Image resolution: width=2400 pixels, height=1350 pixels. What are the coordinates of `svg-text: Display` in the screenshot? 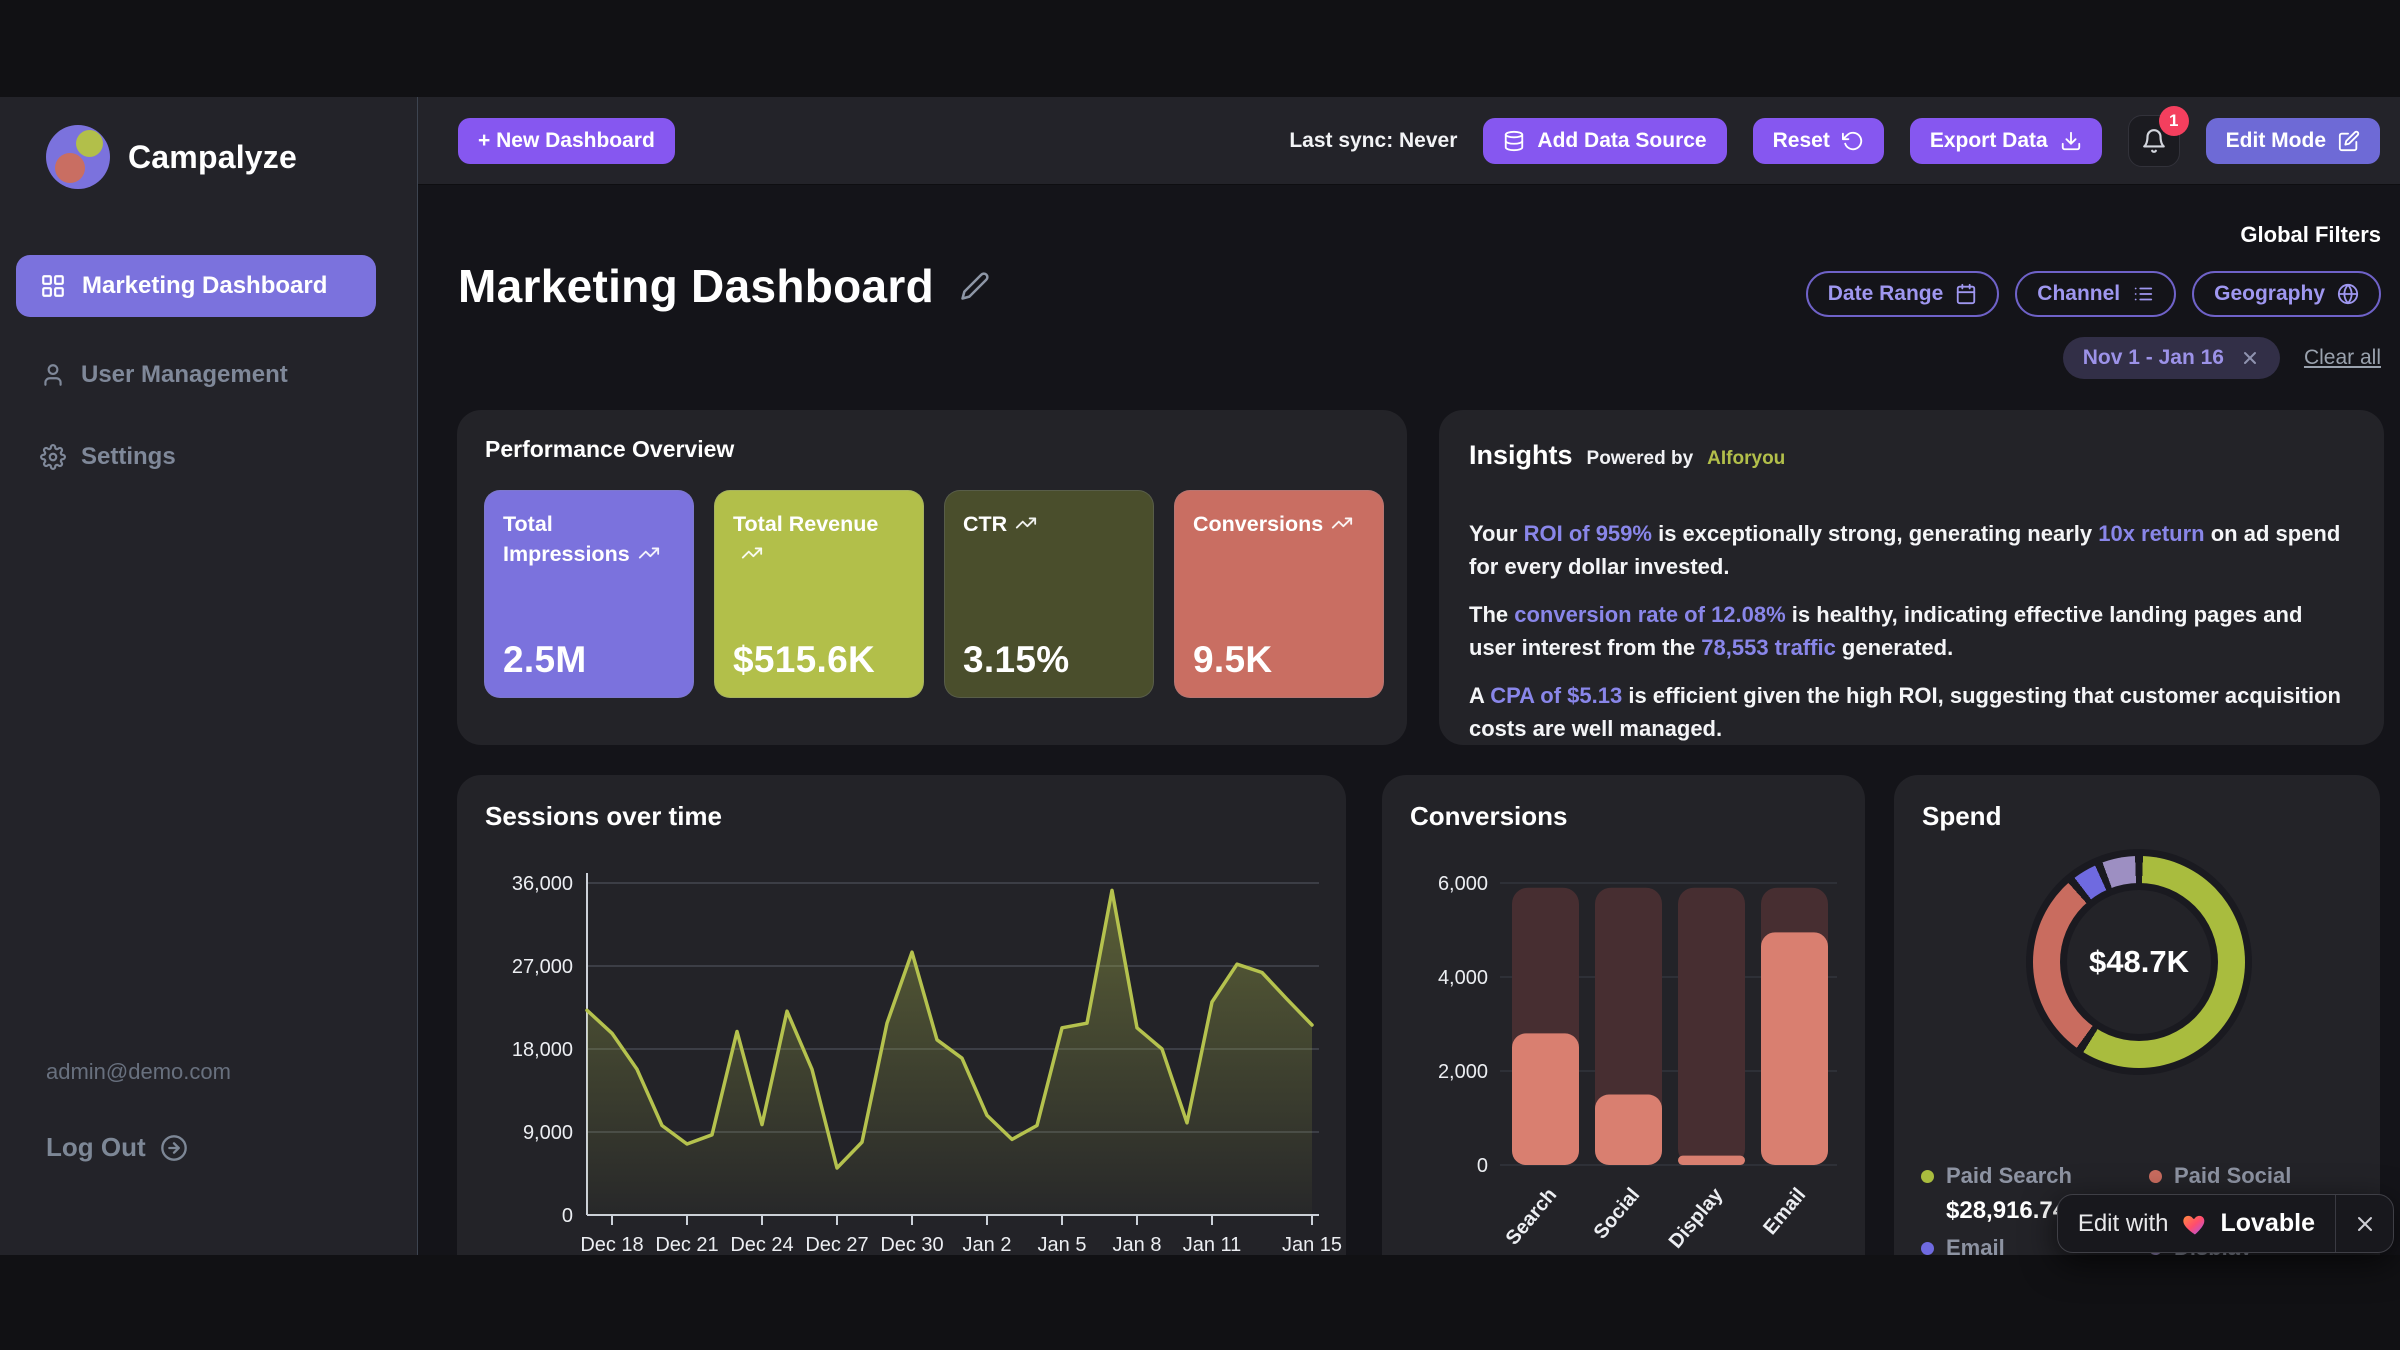 It's located at (1696, 1217).